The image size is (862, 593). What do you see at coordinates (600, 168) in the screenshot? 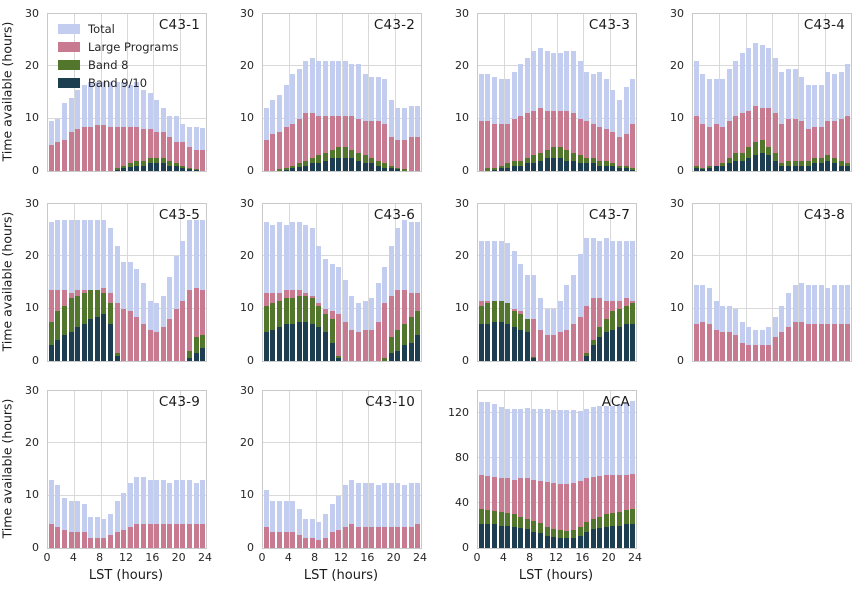
I see `bar-band-9-10-h18` at bounding box center [600, 168].